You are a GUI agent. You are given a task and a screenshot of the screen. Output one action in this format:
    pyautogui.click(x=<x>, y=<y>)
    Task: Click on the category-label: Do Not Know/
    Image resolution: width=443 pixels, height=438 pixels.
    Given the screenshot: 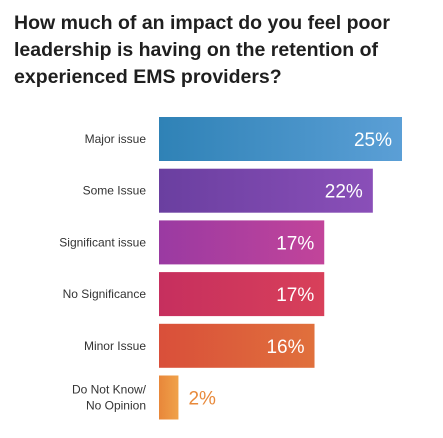 What is the action you would take?
    pyautogui.click(x=109, y=390)
    